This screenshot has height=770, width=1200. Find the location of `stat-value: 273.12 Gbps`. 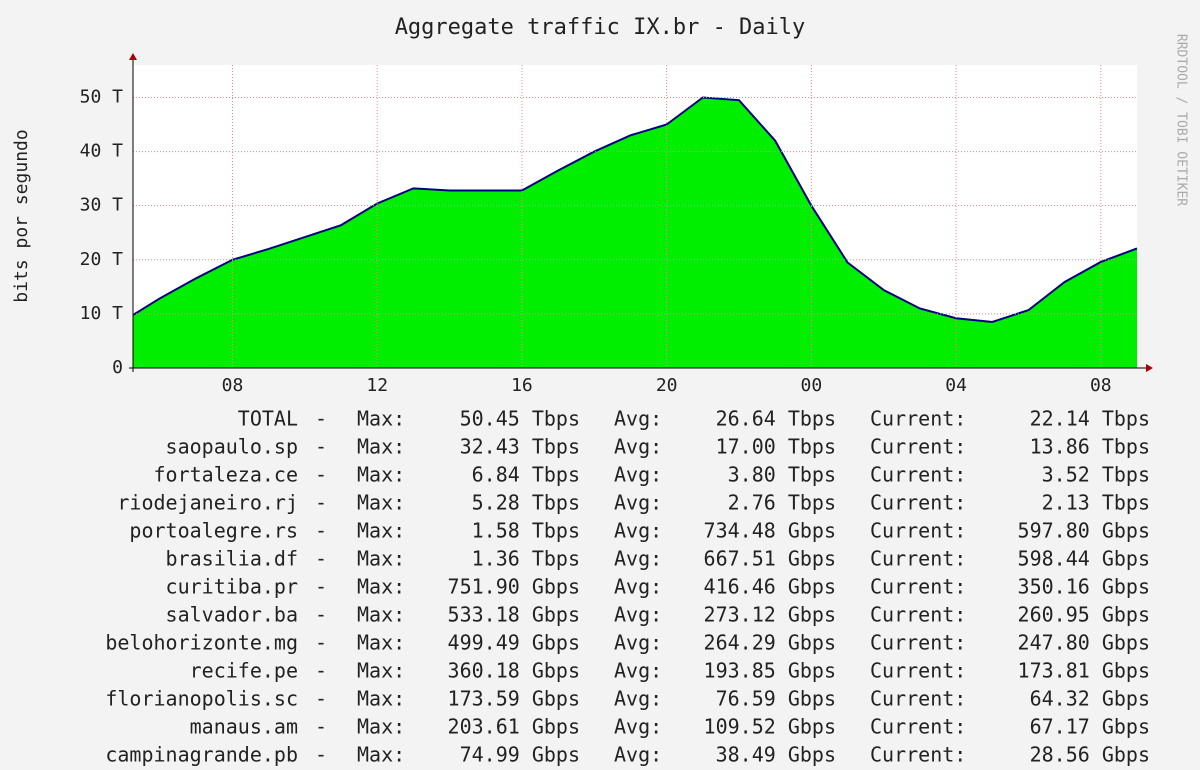

stat-value: 273.12 Gbps is located at coordinates (770, 615).